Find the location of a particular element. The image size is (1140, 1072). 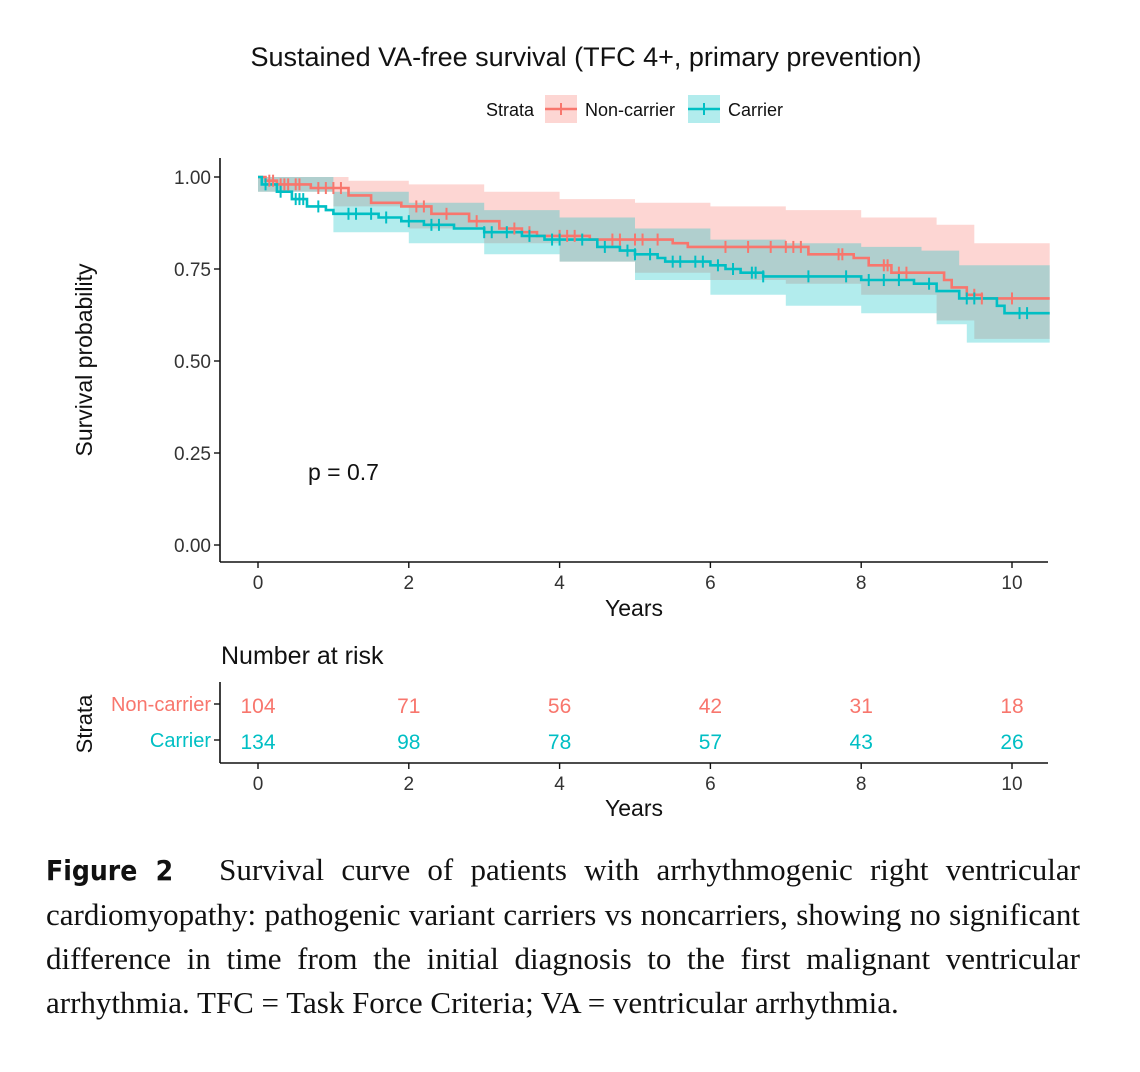

x-tick-label: 8 is located at coordinates (861, 583).